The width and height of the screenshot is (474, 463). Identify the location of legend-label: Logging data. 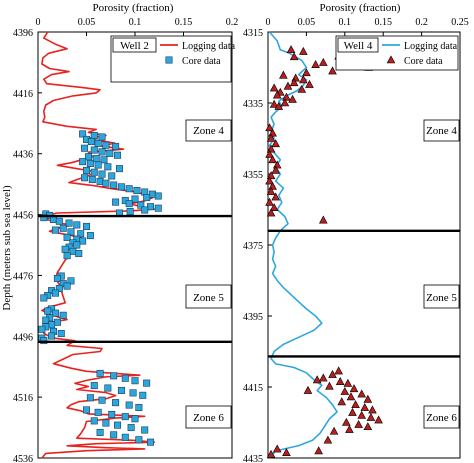
(431, 46).